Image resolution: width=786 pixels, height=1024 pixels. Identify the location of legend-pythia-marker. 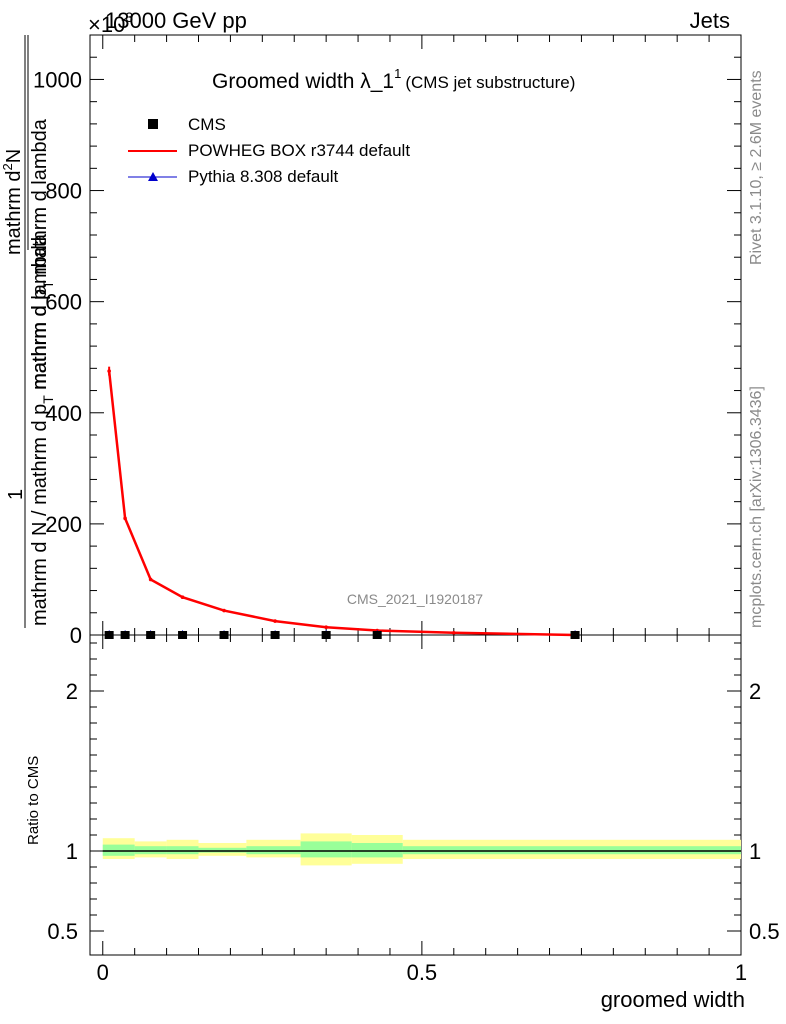
(153, 176).